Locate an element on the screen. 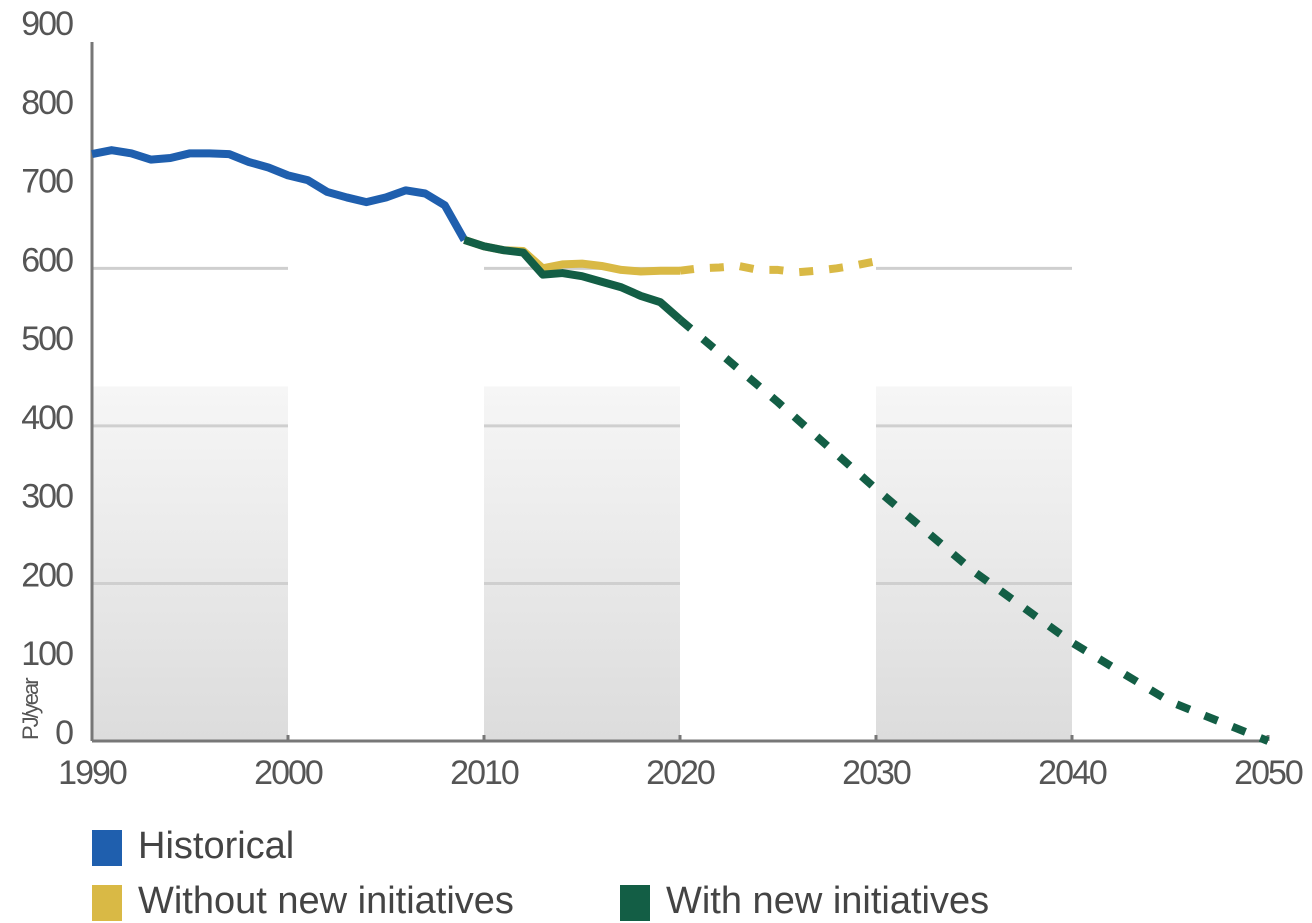  x-tick-label: 2020 is located at coordinates (680, 773).